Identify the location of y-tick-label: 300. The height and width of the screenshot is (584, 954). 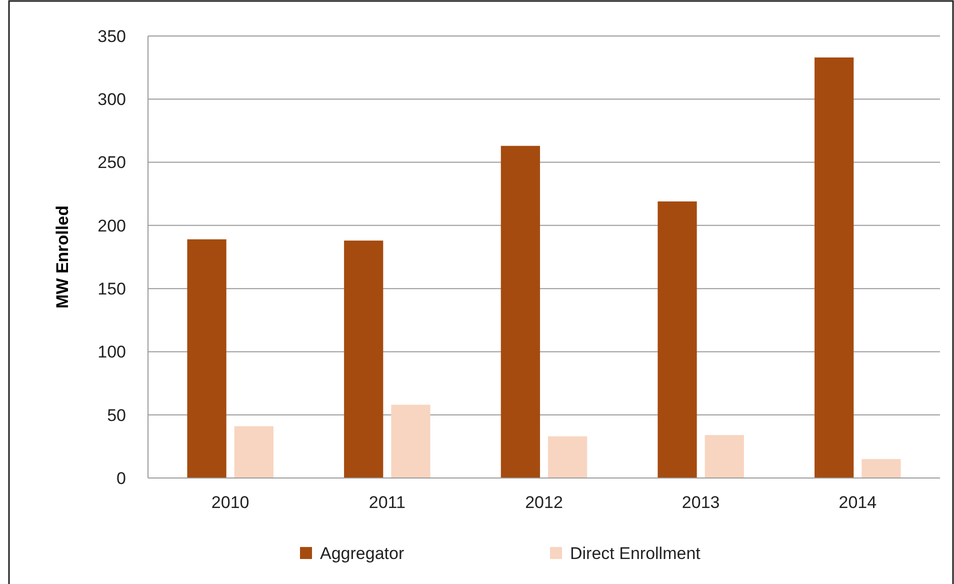
(112, 100).